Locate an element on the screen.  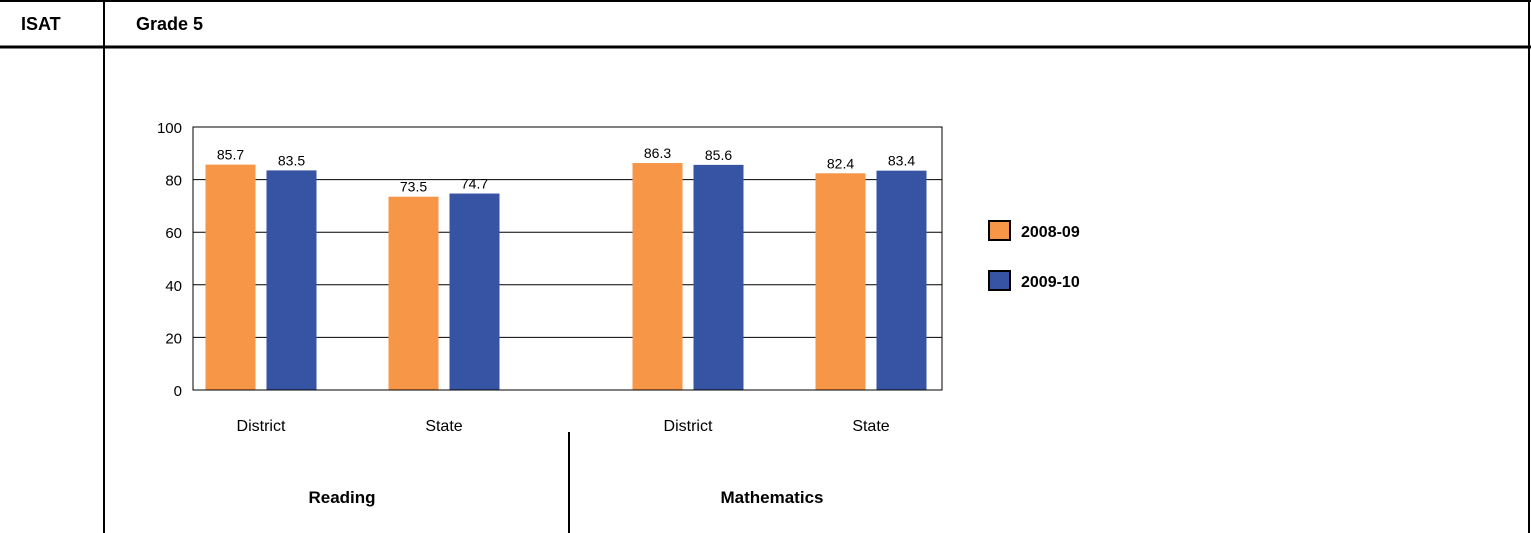
test-name-label: ISAT is located at coordinates (41, 24).